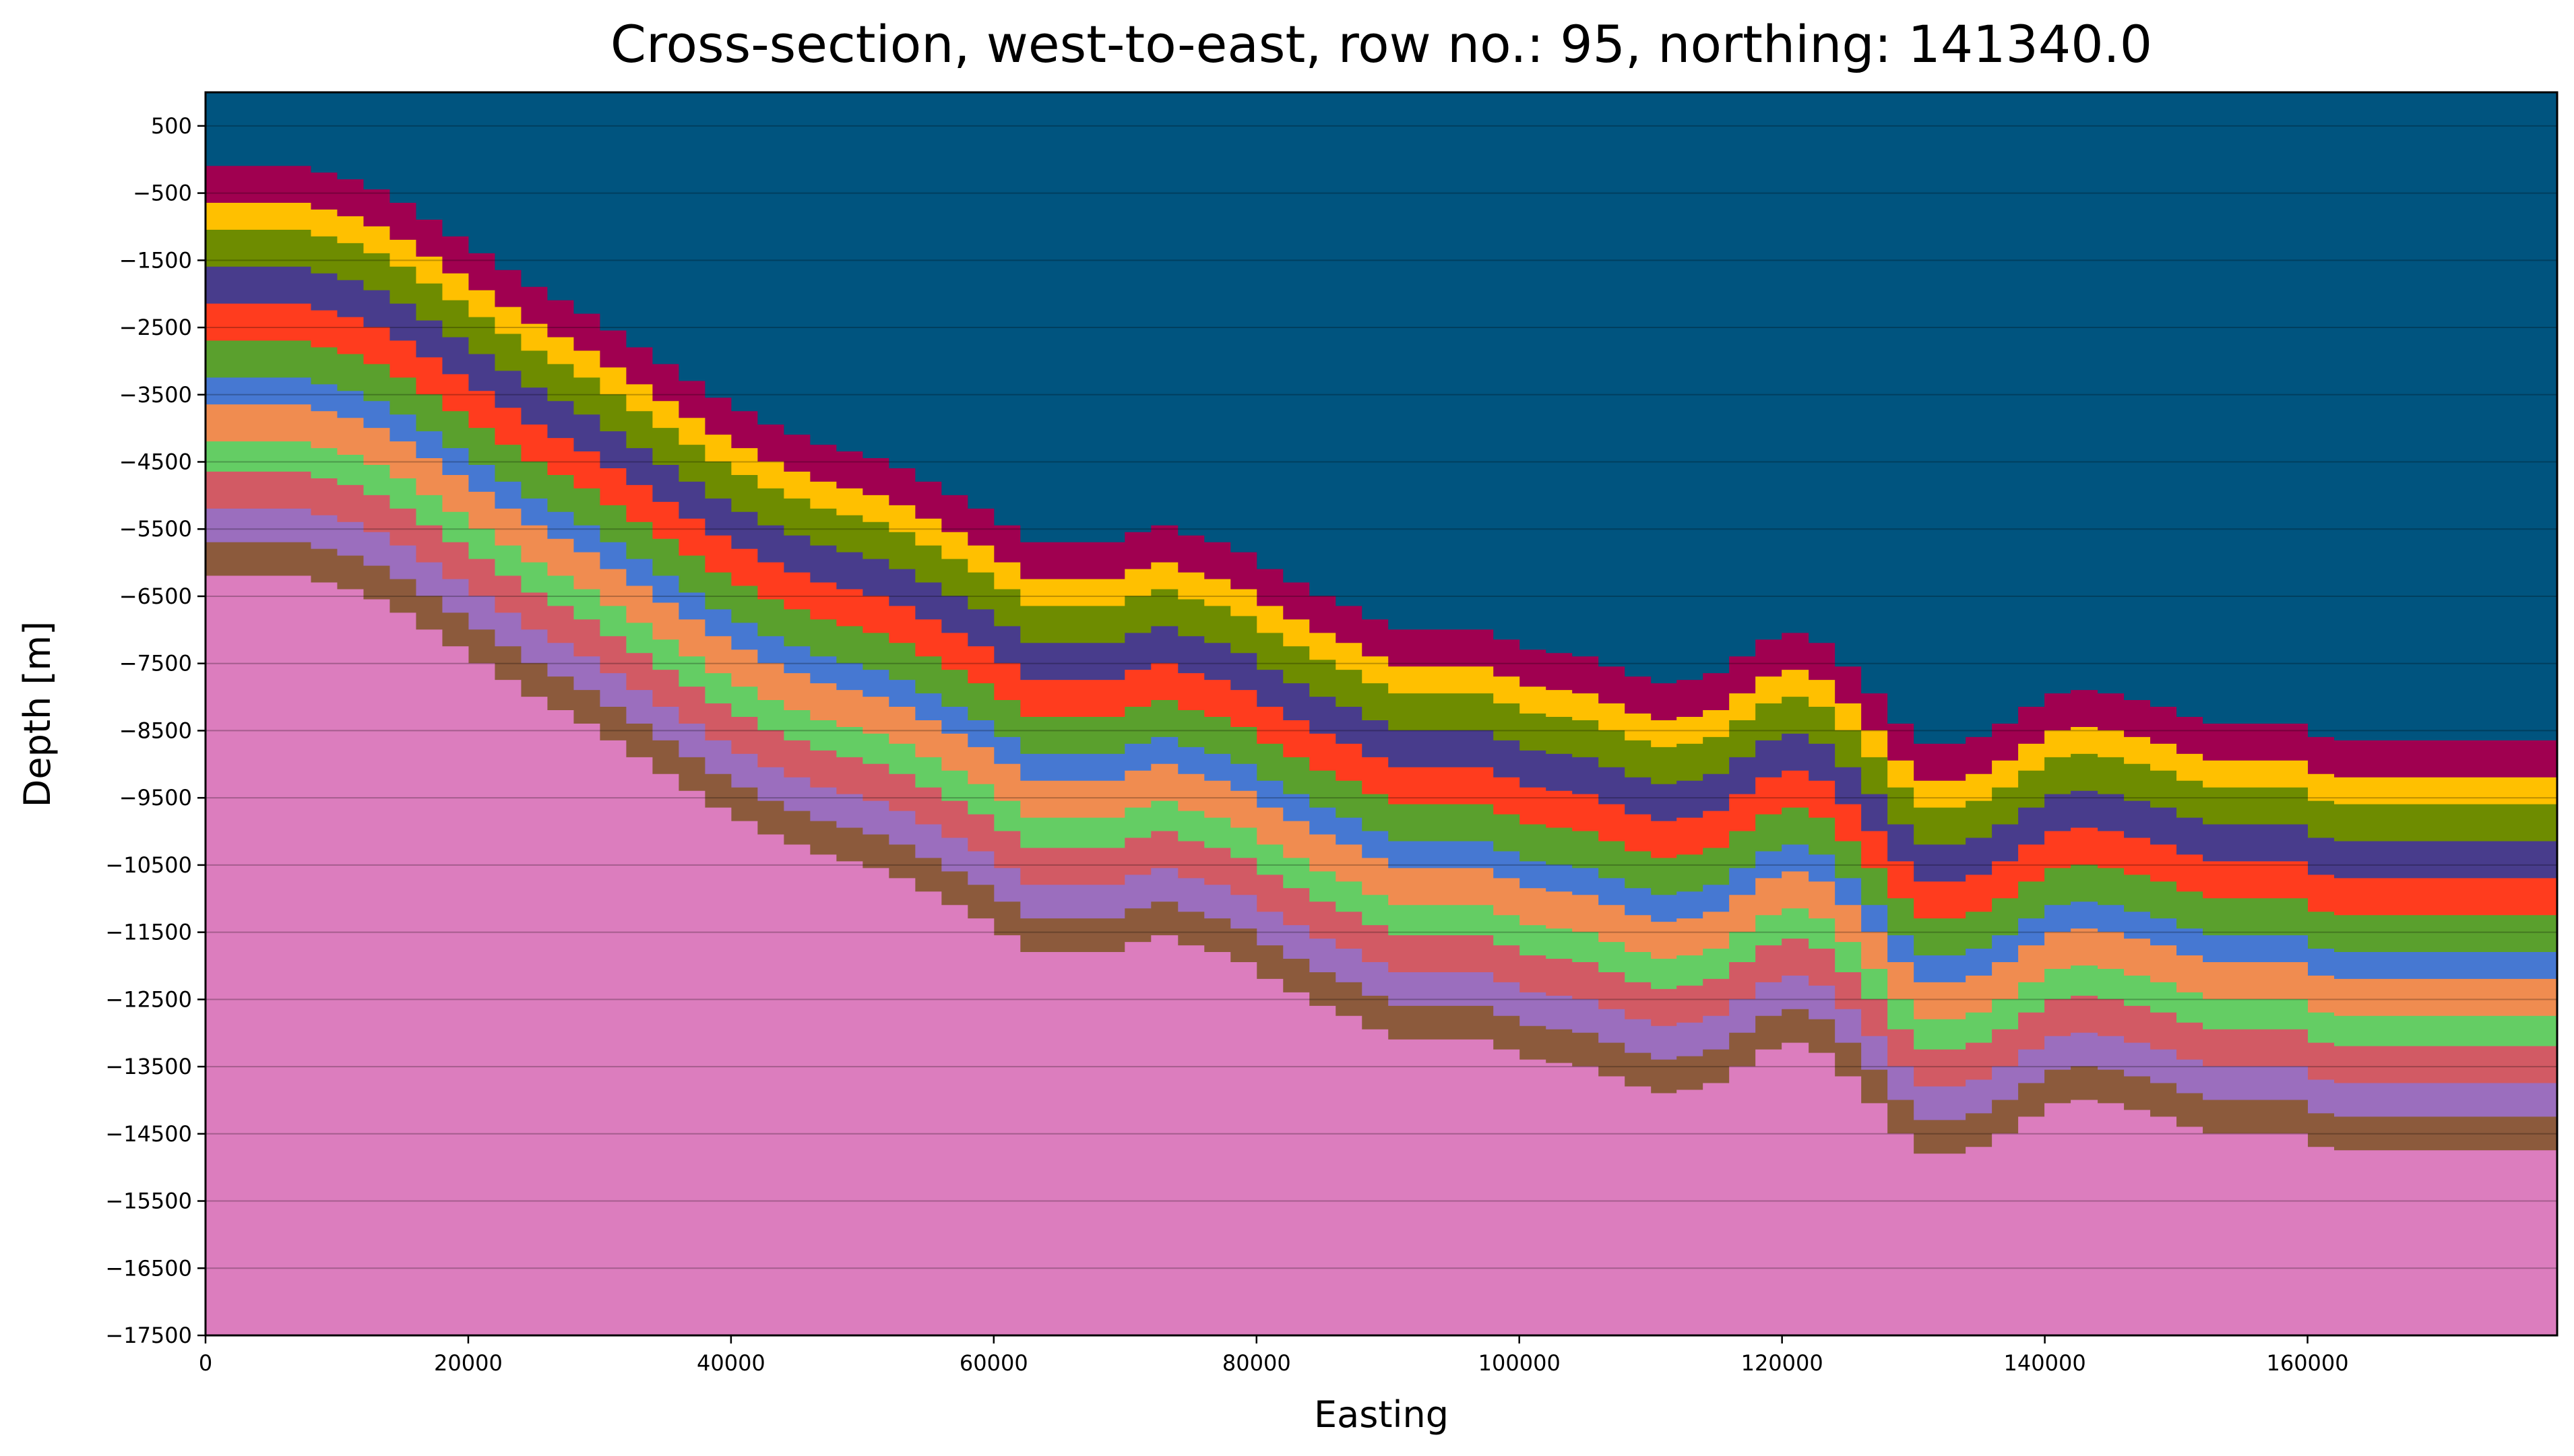  I want to click on y-tick-label: −500, so click(162, 194).